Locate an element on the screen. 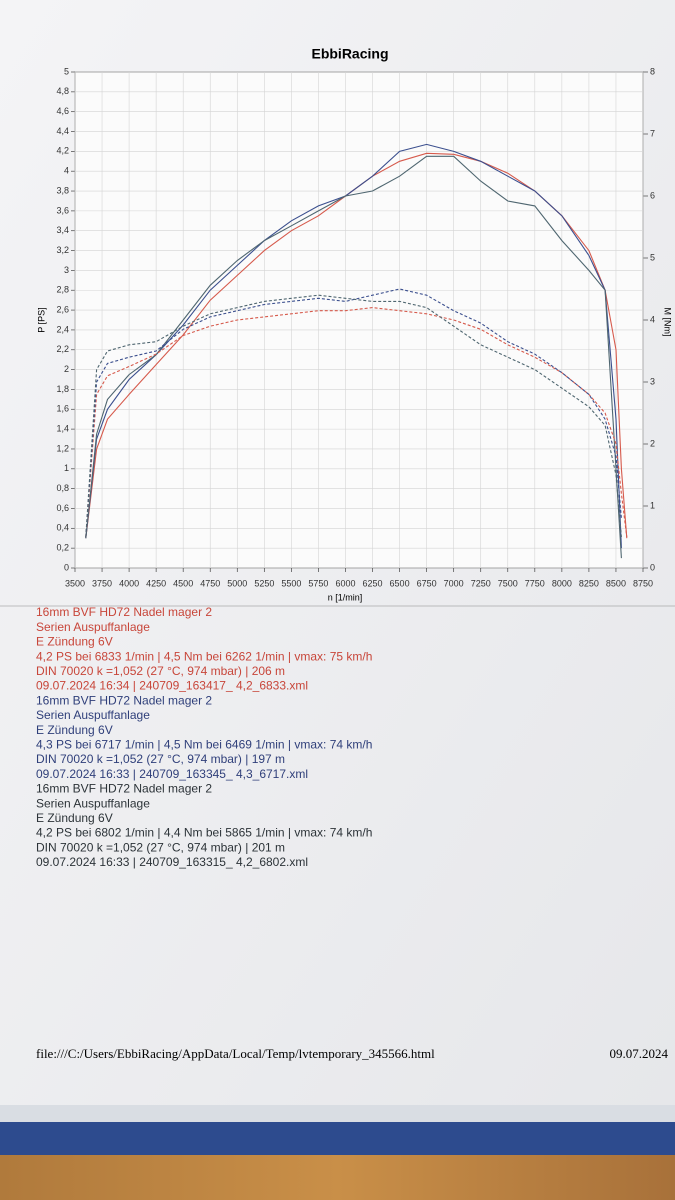 The image size is (675, 1200). y-tick-label: 4,4 is located at coordinates (62, 131).